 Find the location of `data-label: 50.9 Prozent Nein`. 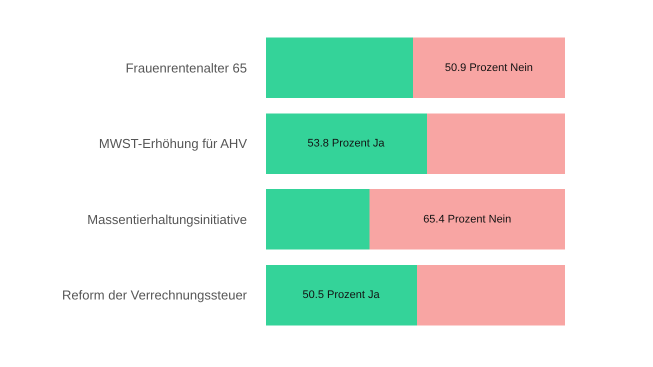

data-label: 50.9 Prozent Nein is located at coordinates (488, 68).